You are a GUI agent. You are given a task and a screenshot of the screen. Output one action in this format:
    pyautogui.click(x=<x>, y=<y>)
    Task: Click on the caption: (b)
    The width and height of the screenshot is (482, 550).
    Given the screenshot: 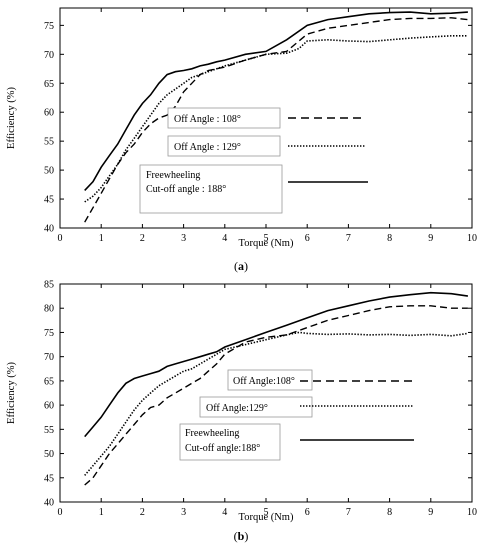 What is the action you would take?
    pyautogui.click(x=241, y=536)
    